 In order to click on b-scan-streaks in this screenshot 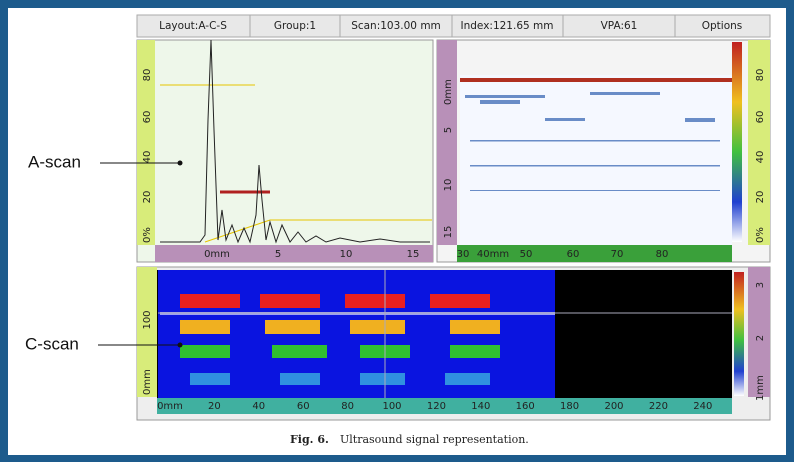, I will do `click(592, 141)`.